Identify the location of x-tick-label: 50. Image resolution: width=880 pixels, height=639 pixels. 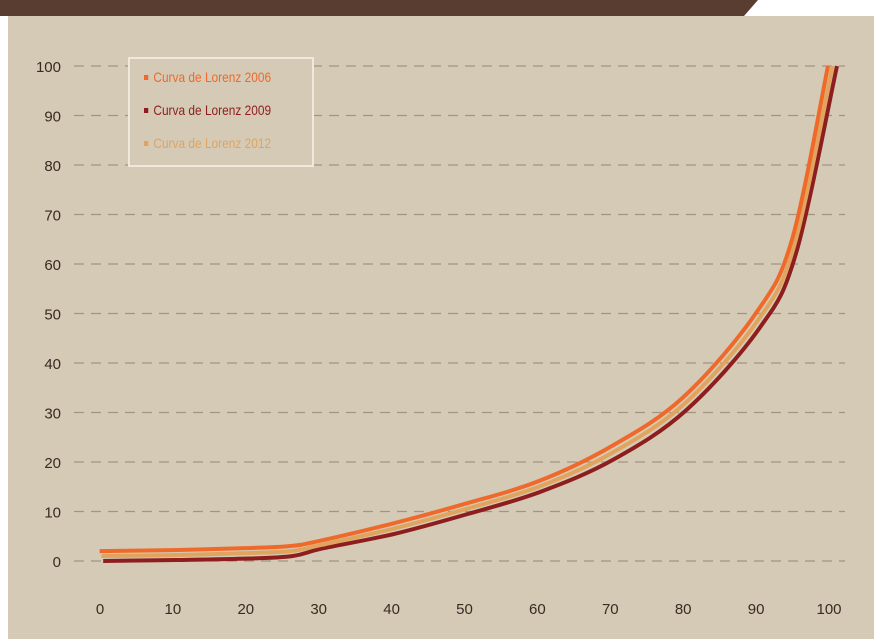
(464, 609).